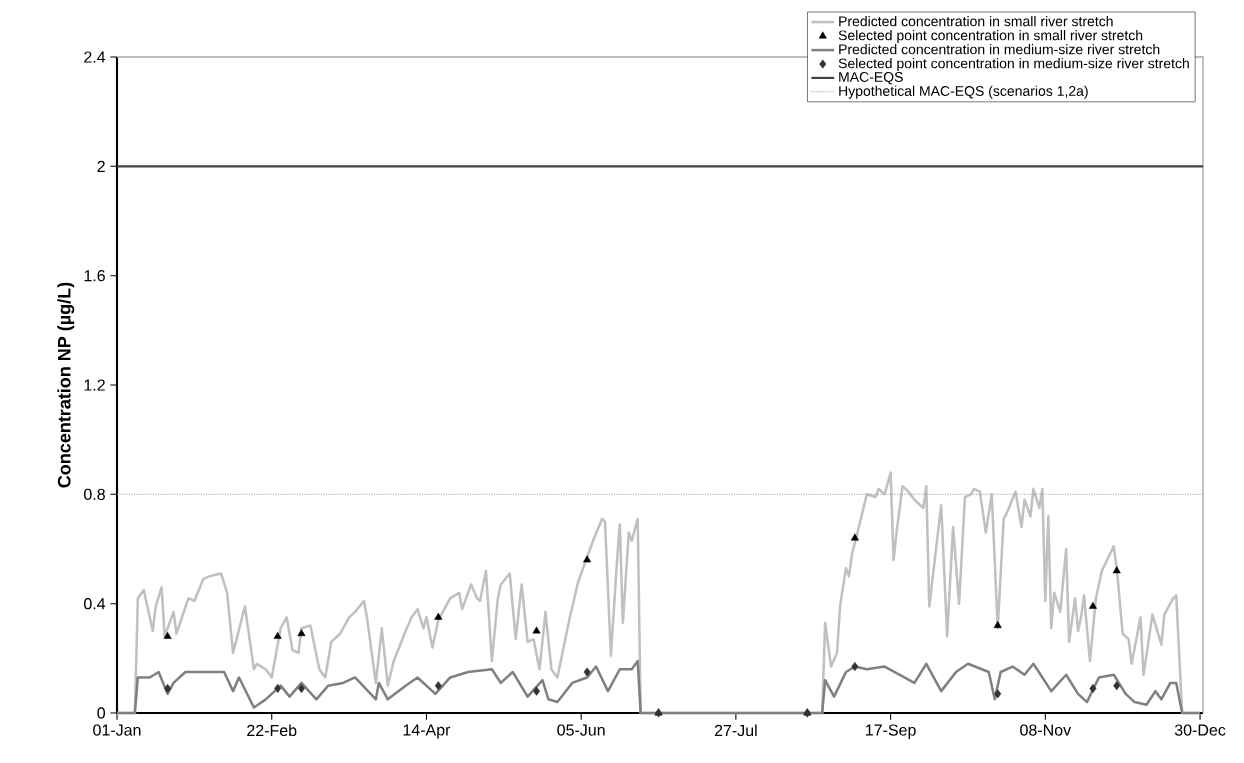  Describe the element at coordinates (1013, 65) in the screenshot. I see `legend-label: Selected point concentration in medium-size river stretch` at that location.